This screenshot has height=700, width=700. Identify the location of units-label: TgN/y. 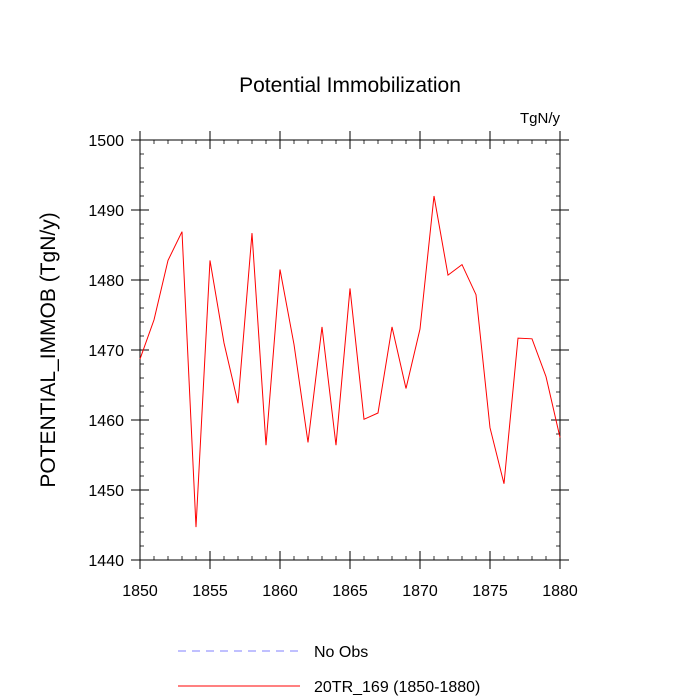
(540, 118).